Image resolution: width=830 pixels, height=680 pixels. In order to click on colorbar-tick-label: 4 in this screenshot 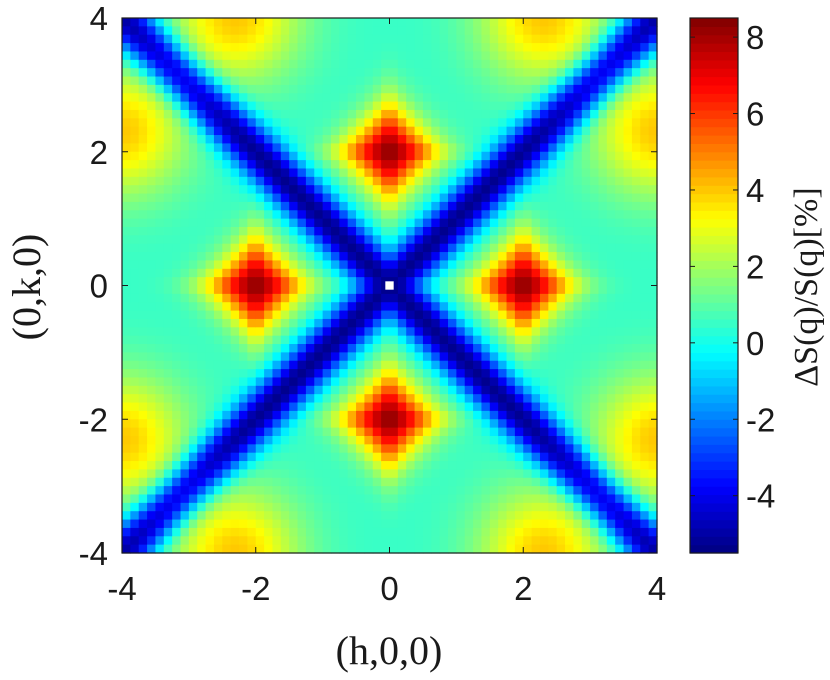, I will do `click(755, 190)`.